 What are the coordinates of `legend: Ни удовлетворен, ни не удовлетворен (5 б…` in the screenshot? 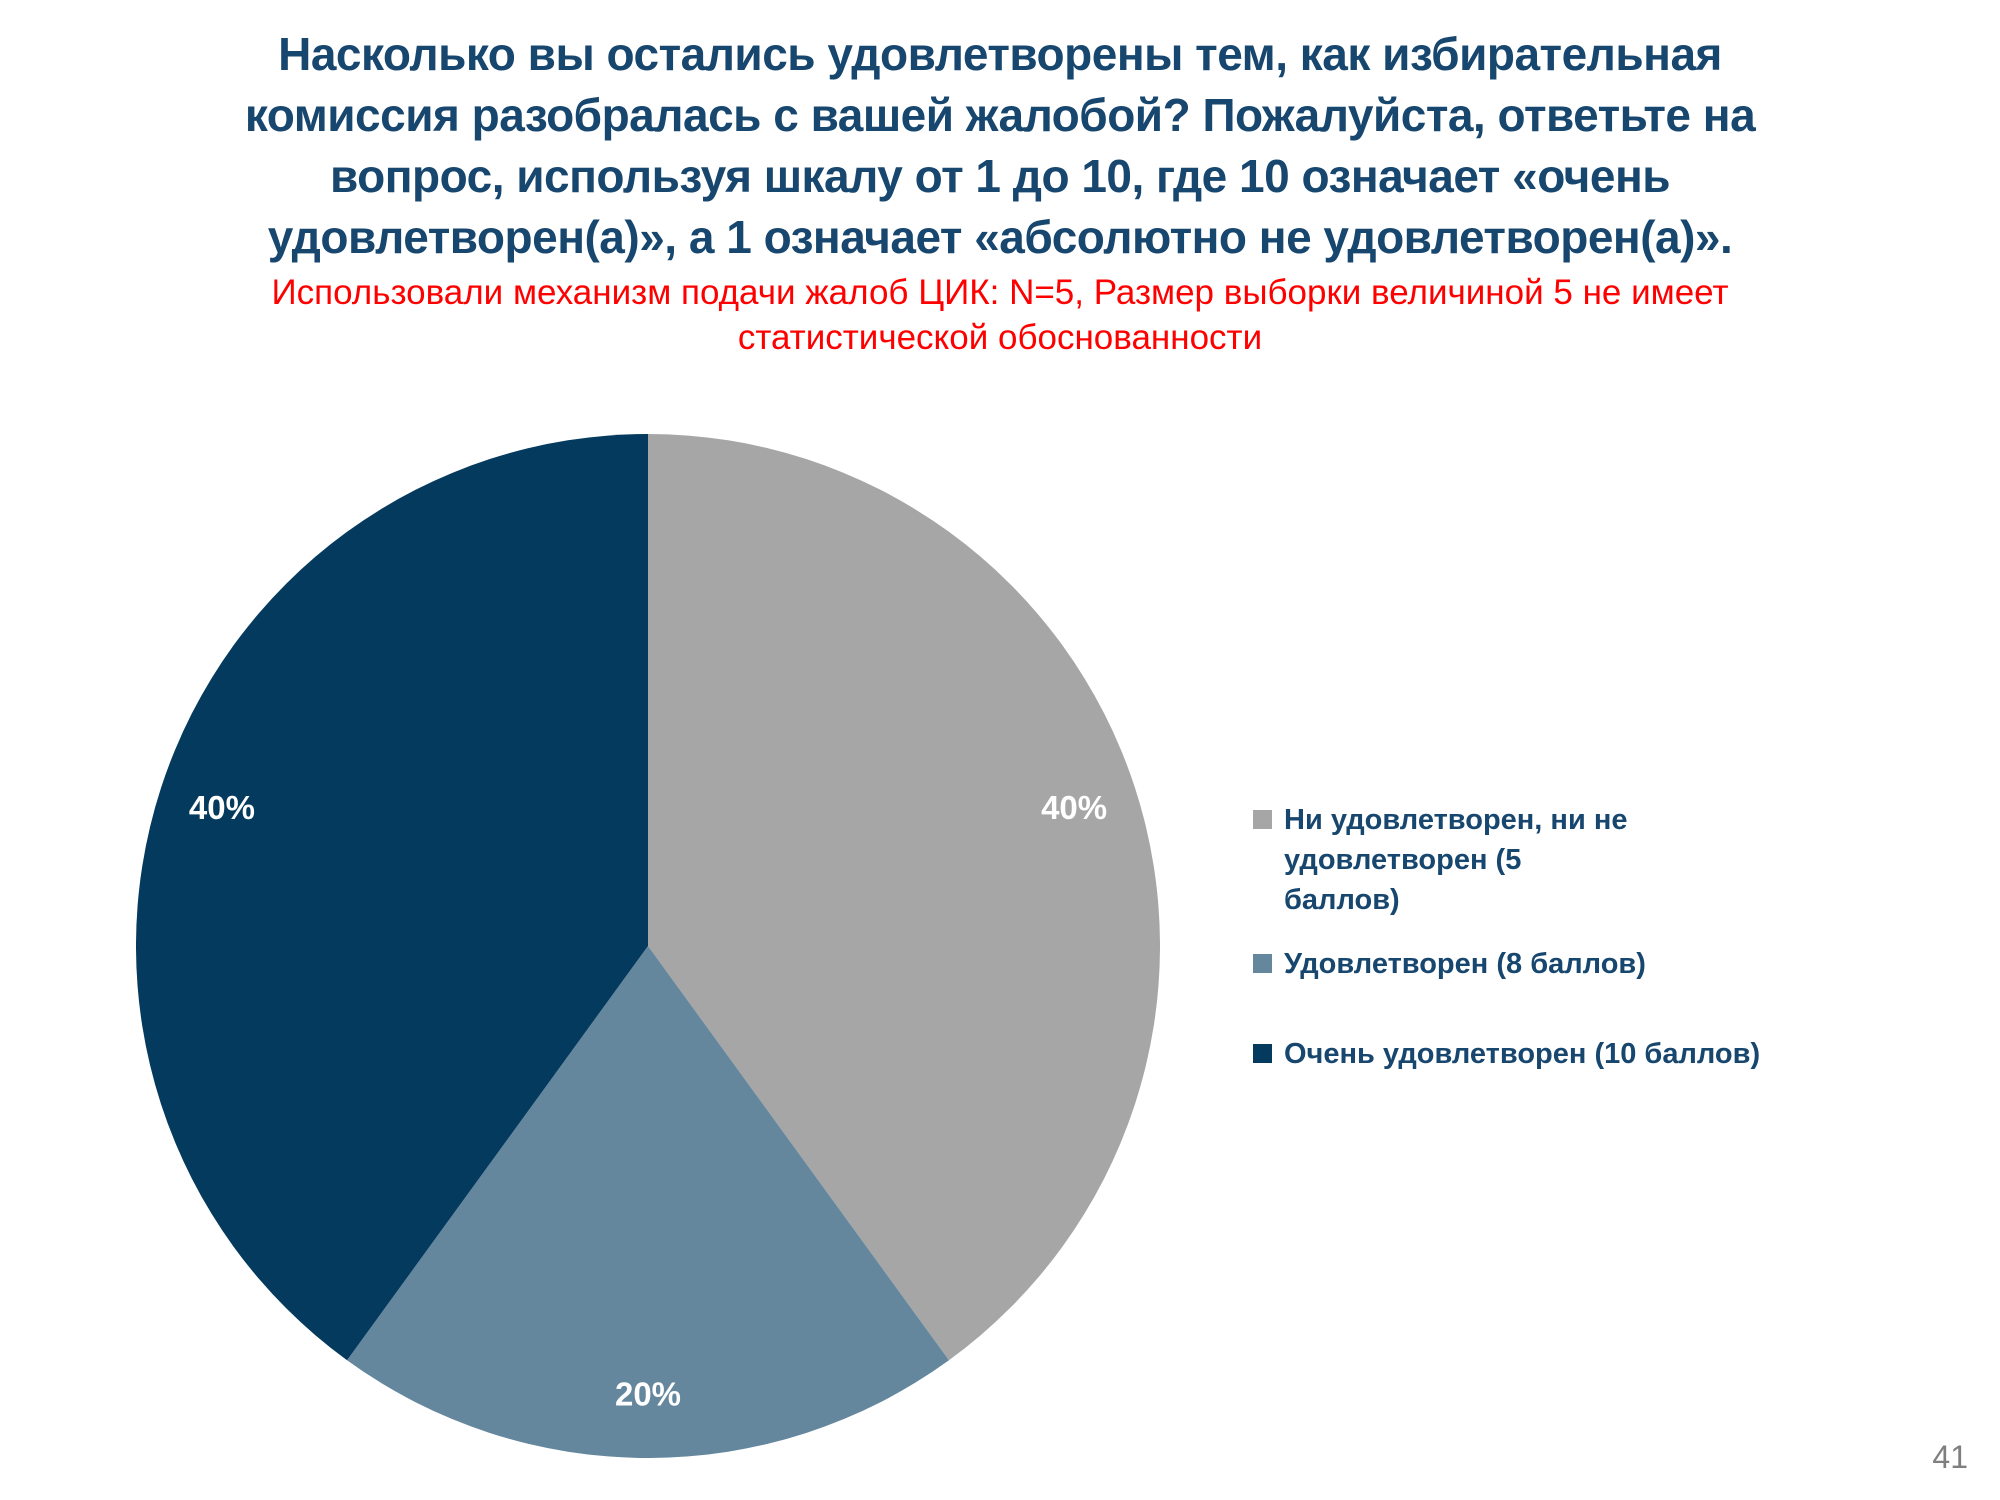 It's located at (1506, 937).